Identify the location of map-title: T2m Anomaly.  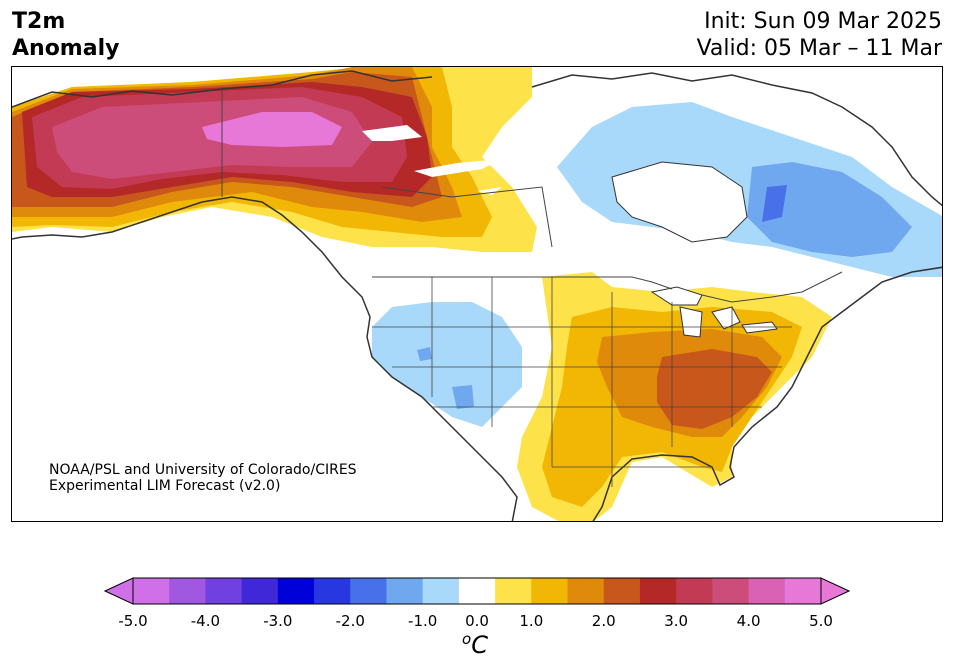
(65, 35).